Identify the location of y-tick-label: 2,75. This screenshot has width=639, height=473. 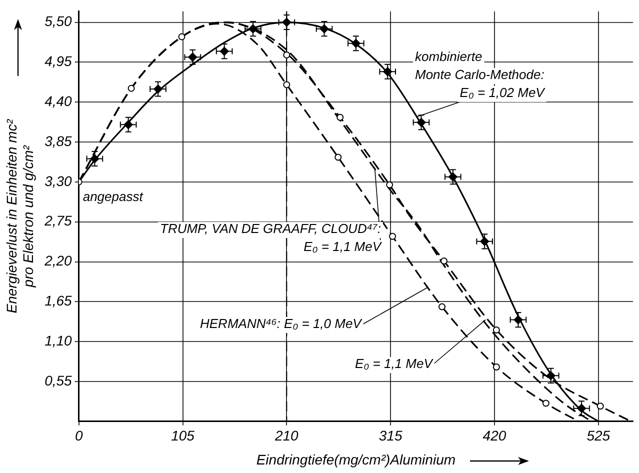
(58, 220).